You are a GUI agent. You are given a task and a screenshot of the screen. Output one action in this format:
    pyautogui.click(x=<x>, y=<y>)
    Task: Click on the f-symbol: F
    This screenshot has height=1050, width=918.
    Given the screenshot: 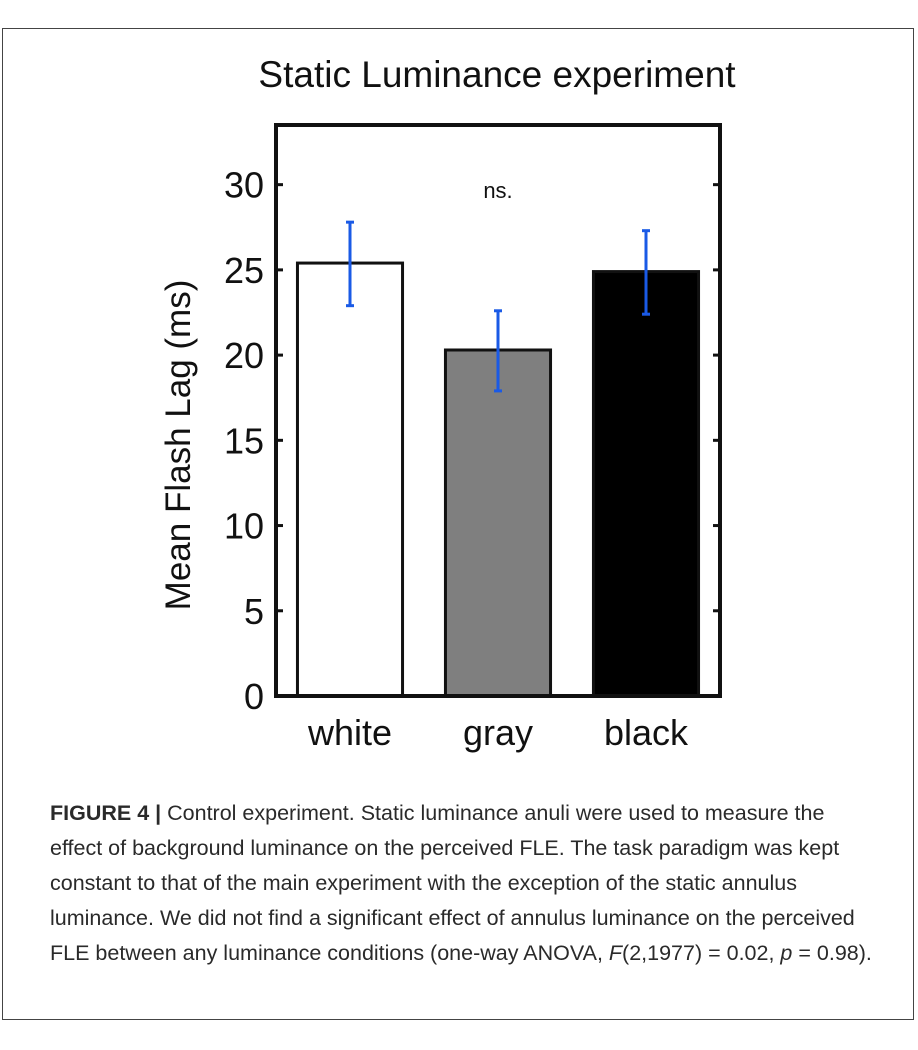 What is the action you would take?
    pyautogui.click(x=615, y=953)
    